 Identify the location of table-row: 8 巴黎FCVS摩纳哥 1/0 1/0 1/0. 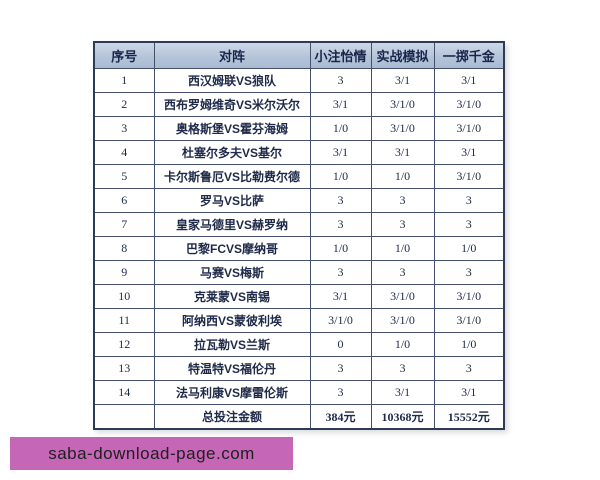
(299, 248).